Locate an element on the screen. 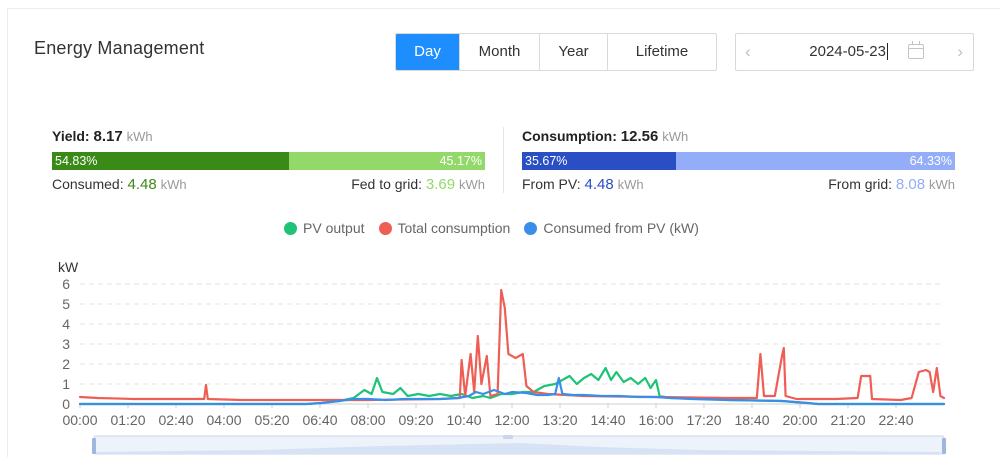  from-pv-label: From PV: is located at coordinates (551, 184).